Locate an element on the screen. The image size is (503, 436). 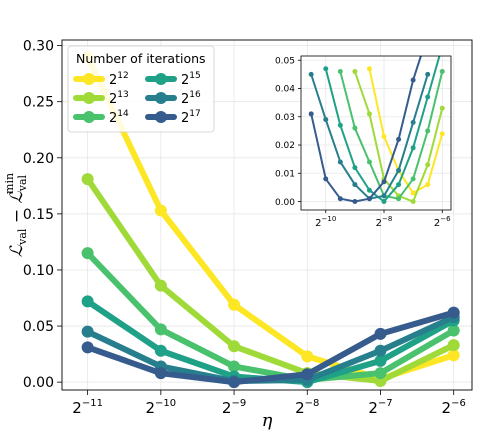
legend-entry-label: 214 is located at coordinates (119, 117).